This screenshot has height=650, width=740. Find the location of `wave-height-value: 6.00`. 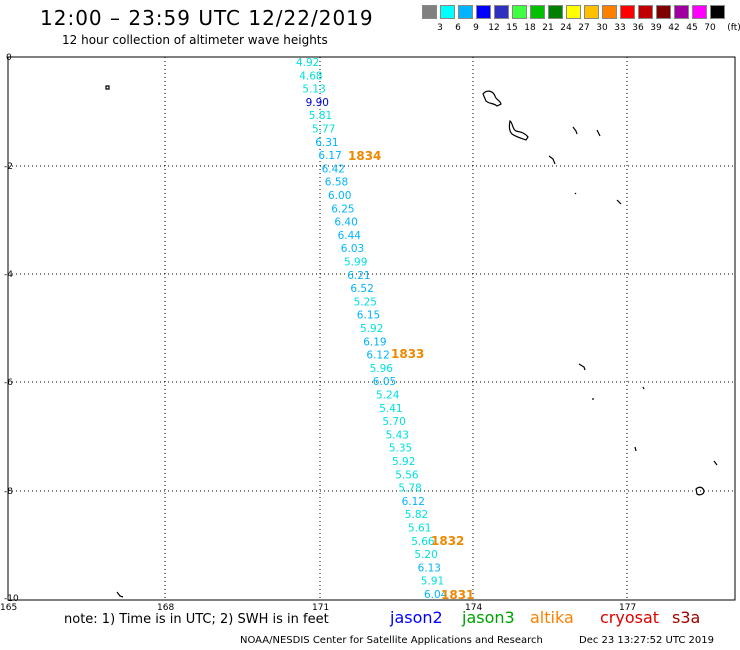

wave-height-value: 6.00 is located at coordinates (339, 196).